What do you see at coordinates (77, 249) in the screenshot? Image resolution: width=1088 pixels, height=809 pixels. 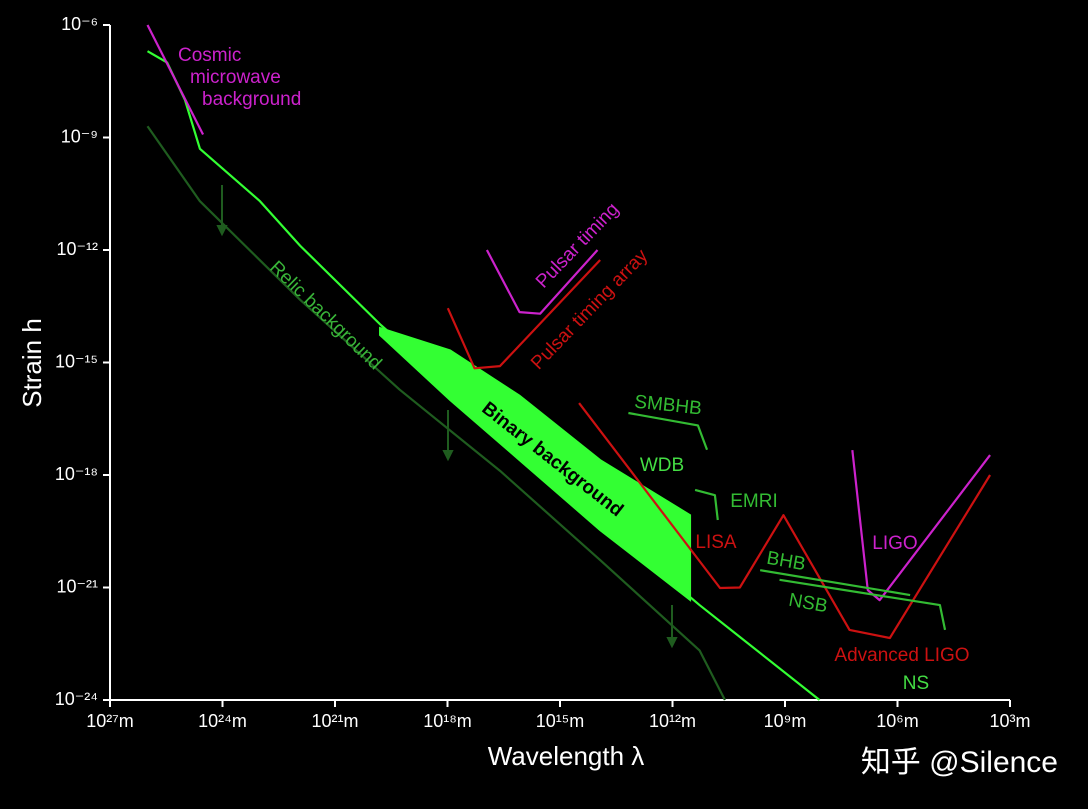 I see `y-tick-label: 10⁻¹²` at bounding box center [77, 249].